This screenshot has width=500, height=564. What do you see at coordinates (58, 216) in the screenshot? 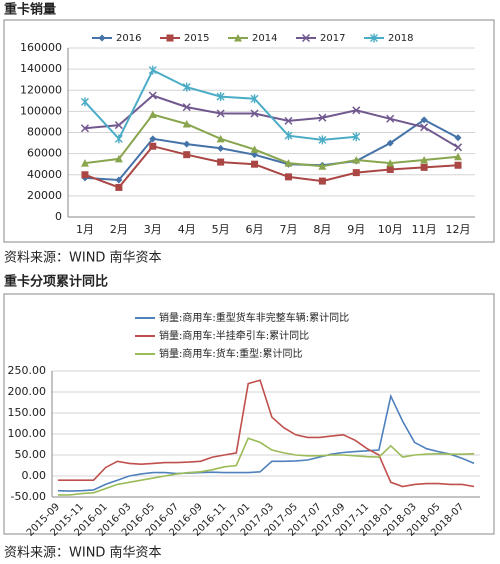
I see `y-tick-label: 0` at bounding box center [58, 216].